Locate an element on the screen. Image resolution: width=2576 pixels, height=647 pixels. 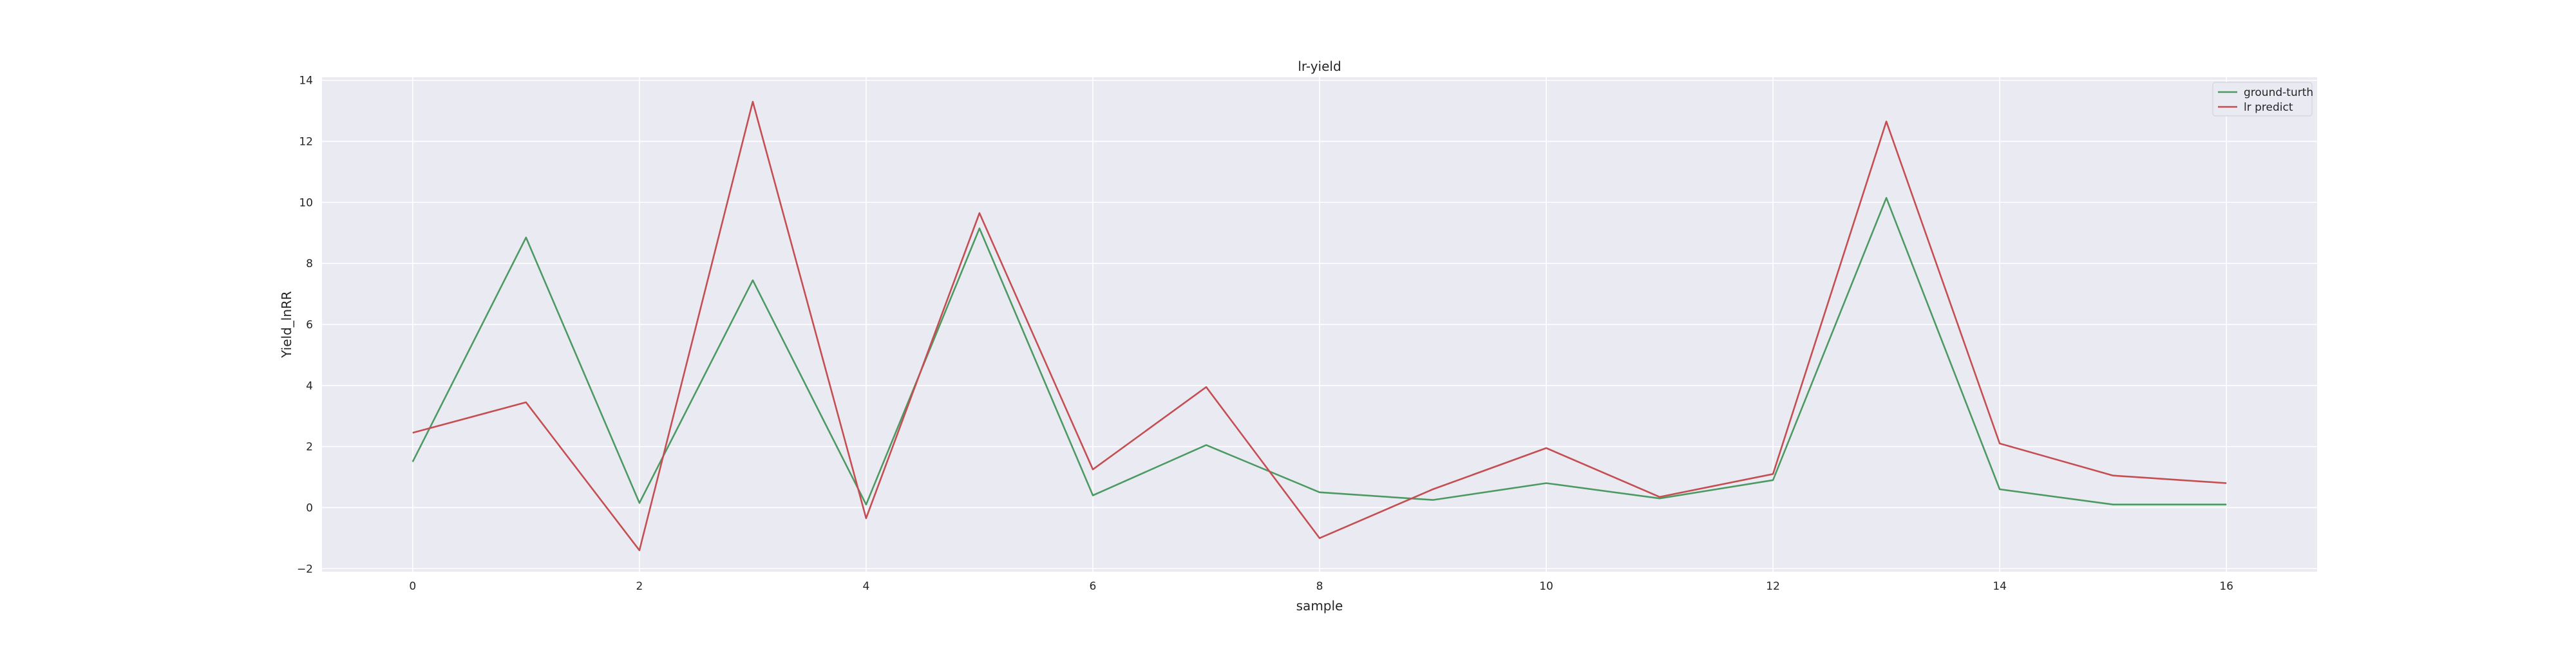
y-tick-label: 10 is located at coordinates (306, 203).